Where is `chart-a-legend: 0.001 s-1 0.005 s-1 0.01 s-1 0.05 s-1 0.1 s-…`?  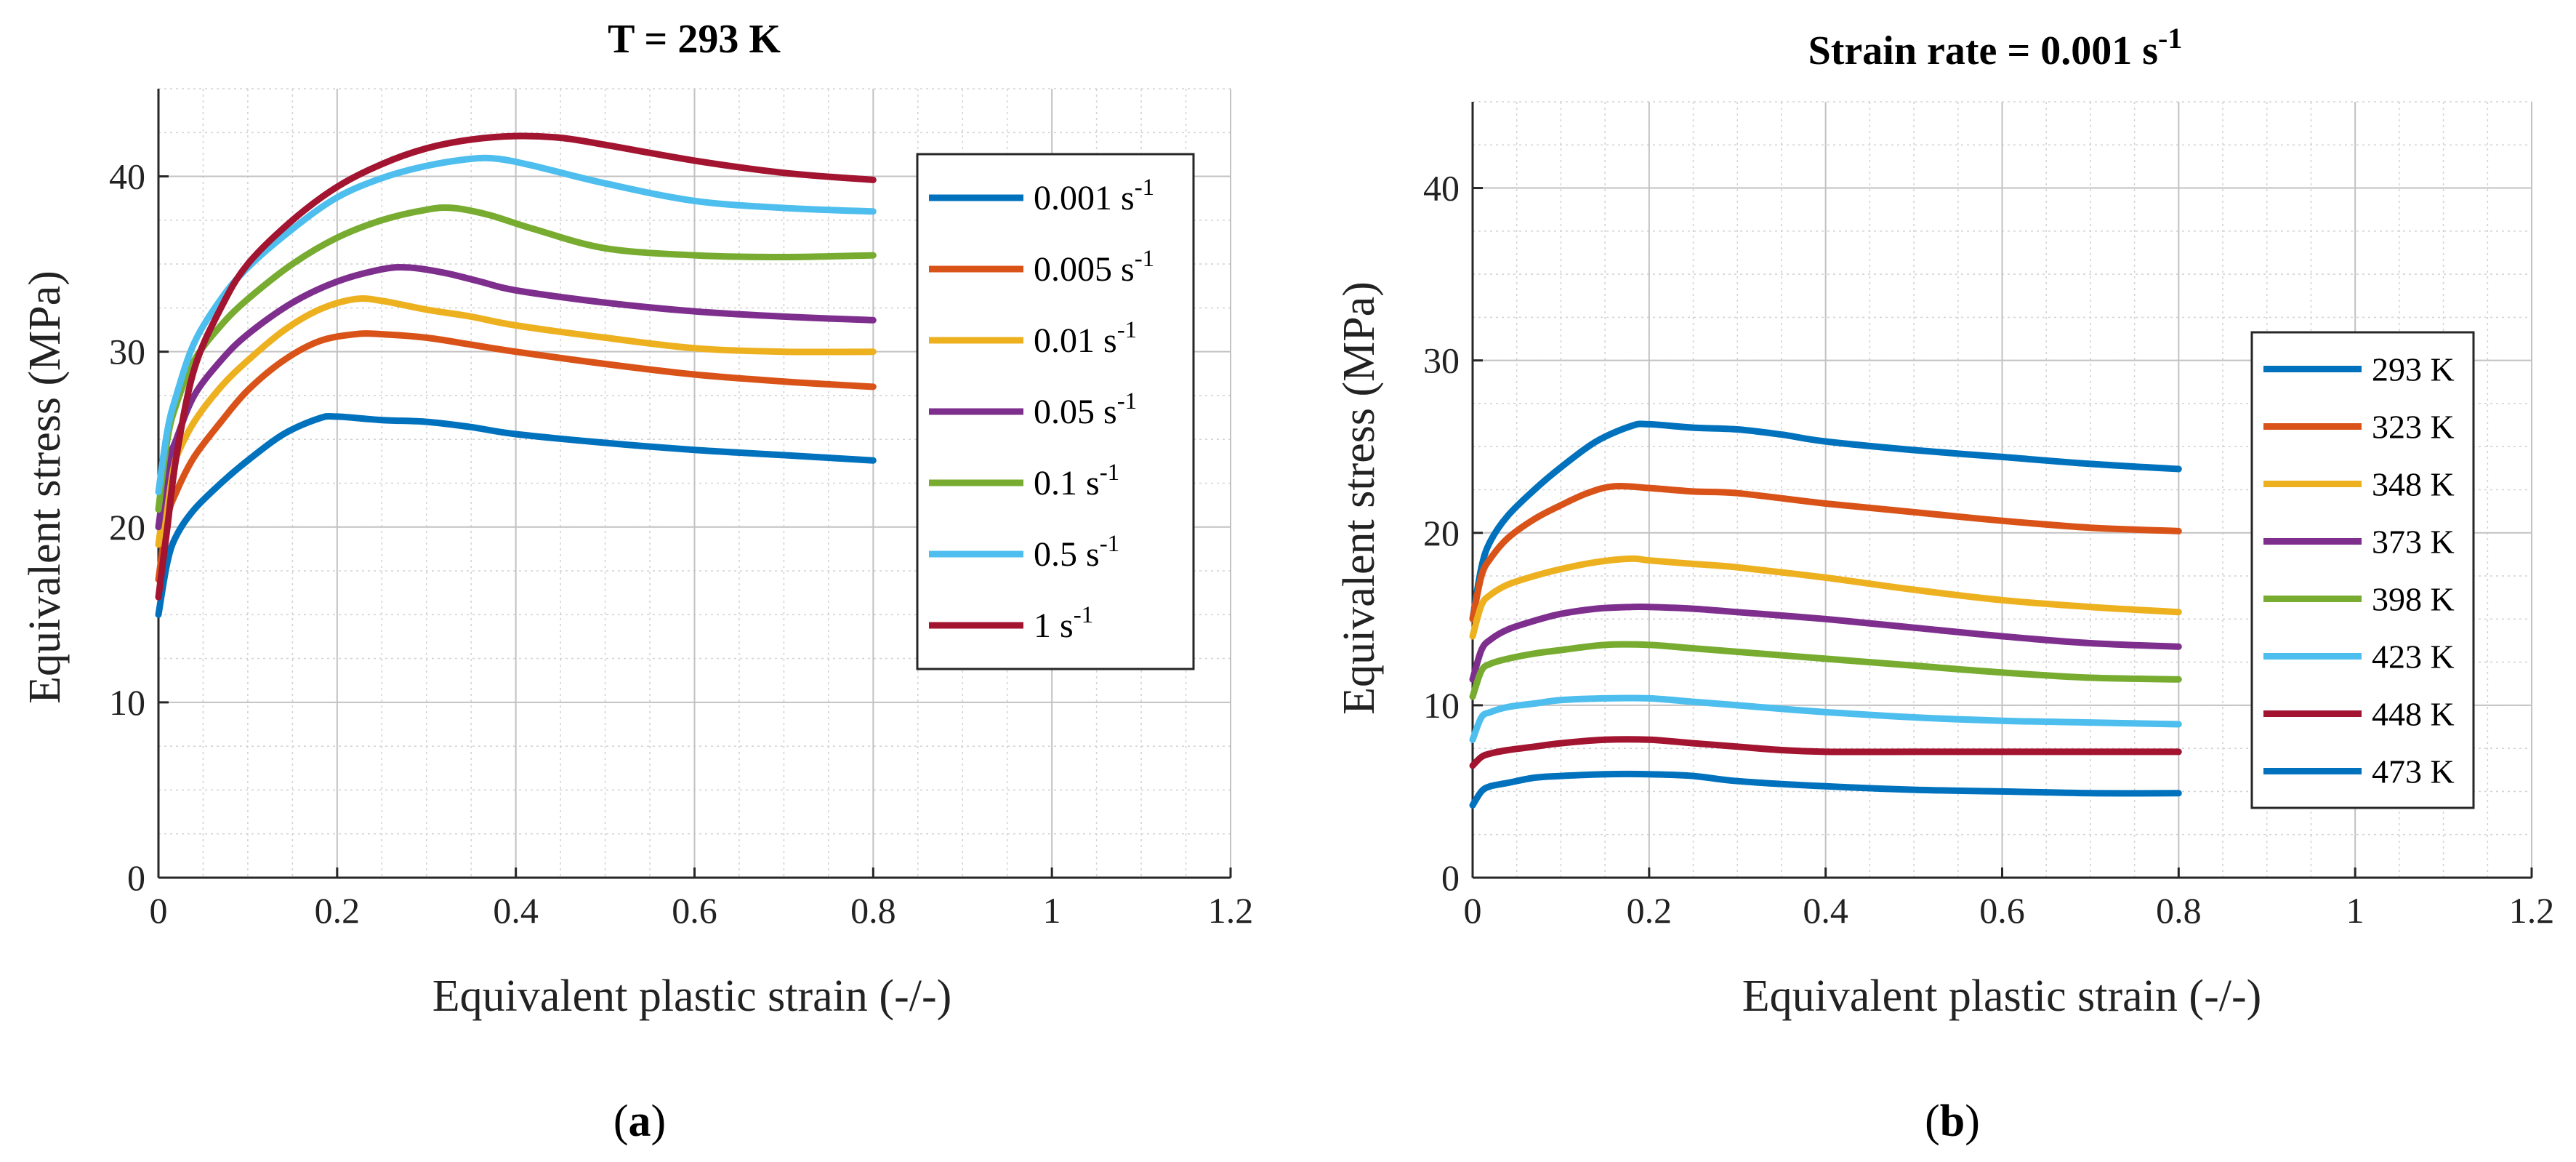
chart-a-legend: 0.001 s-1 0.005 s-1 0.01 s-1 0.05 s-1 0.1 s-… is located at coordinates (1055, 411).